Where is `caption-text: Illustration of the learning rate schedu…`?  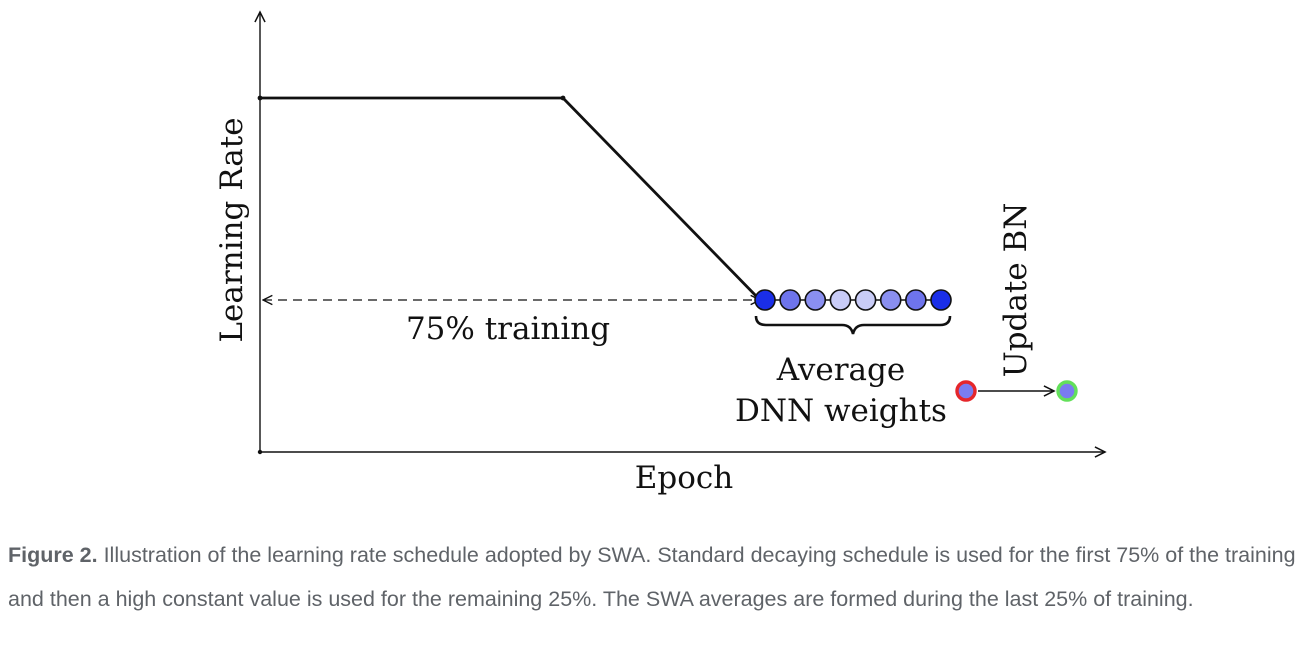 caption-text: Illustration of the learning rate schedu… is located at coordinates (652, 577).